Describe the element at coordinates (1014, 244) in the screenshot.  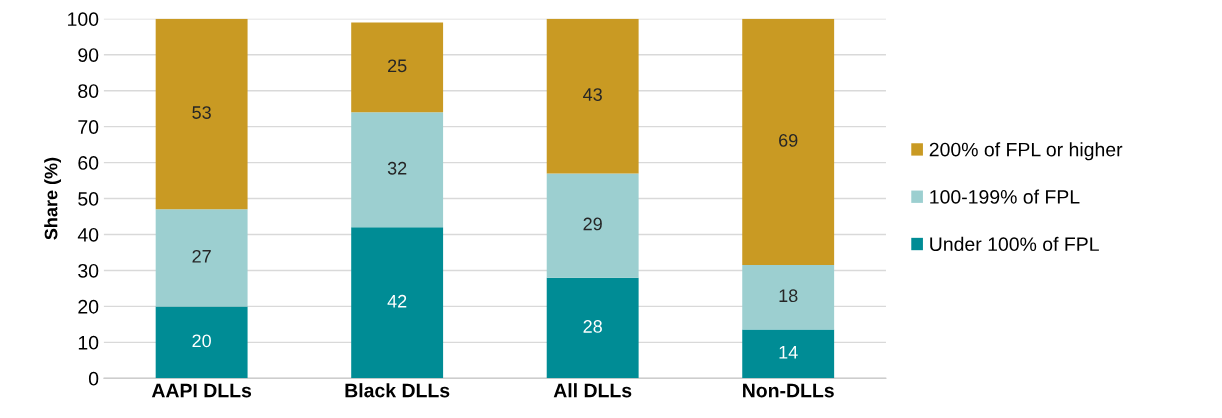
I see `legend-label: Under 100% of FPL` at that location.